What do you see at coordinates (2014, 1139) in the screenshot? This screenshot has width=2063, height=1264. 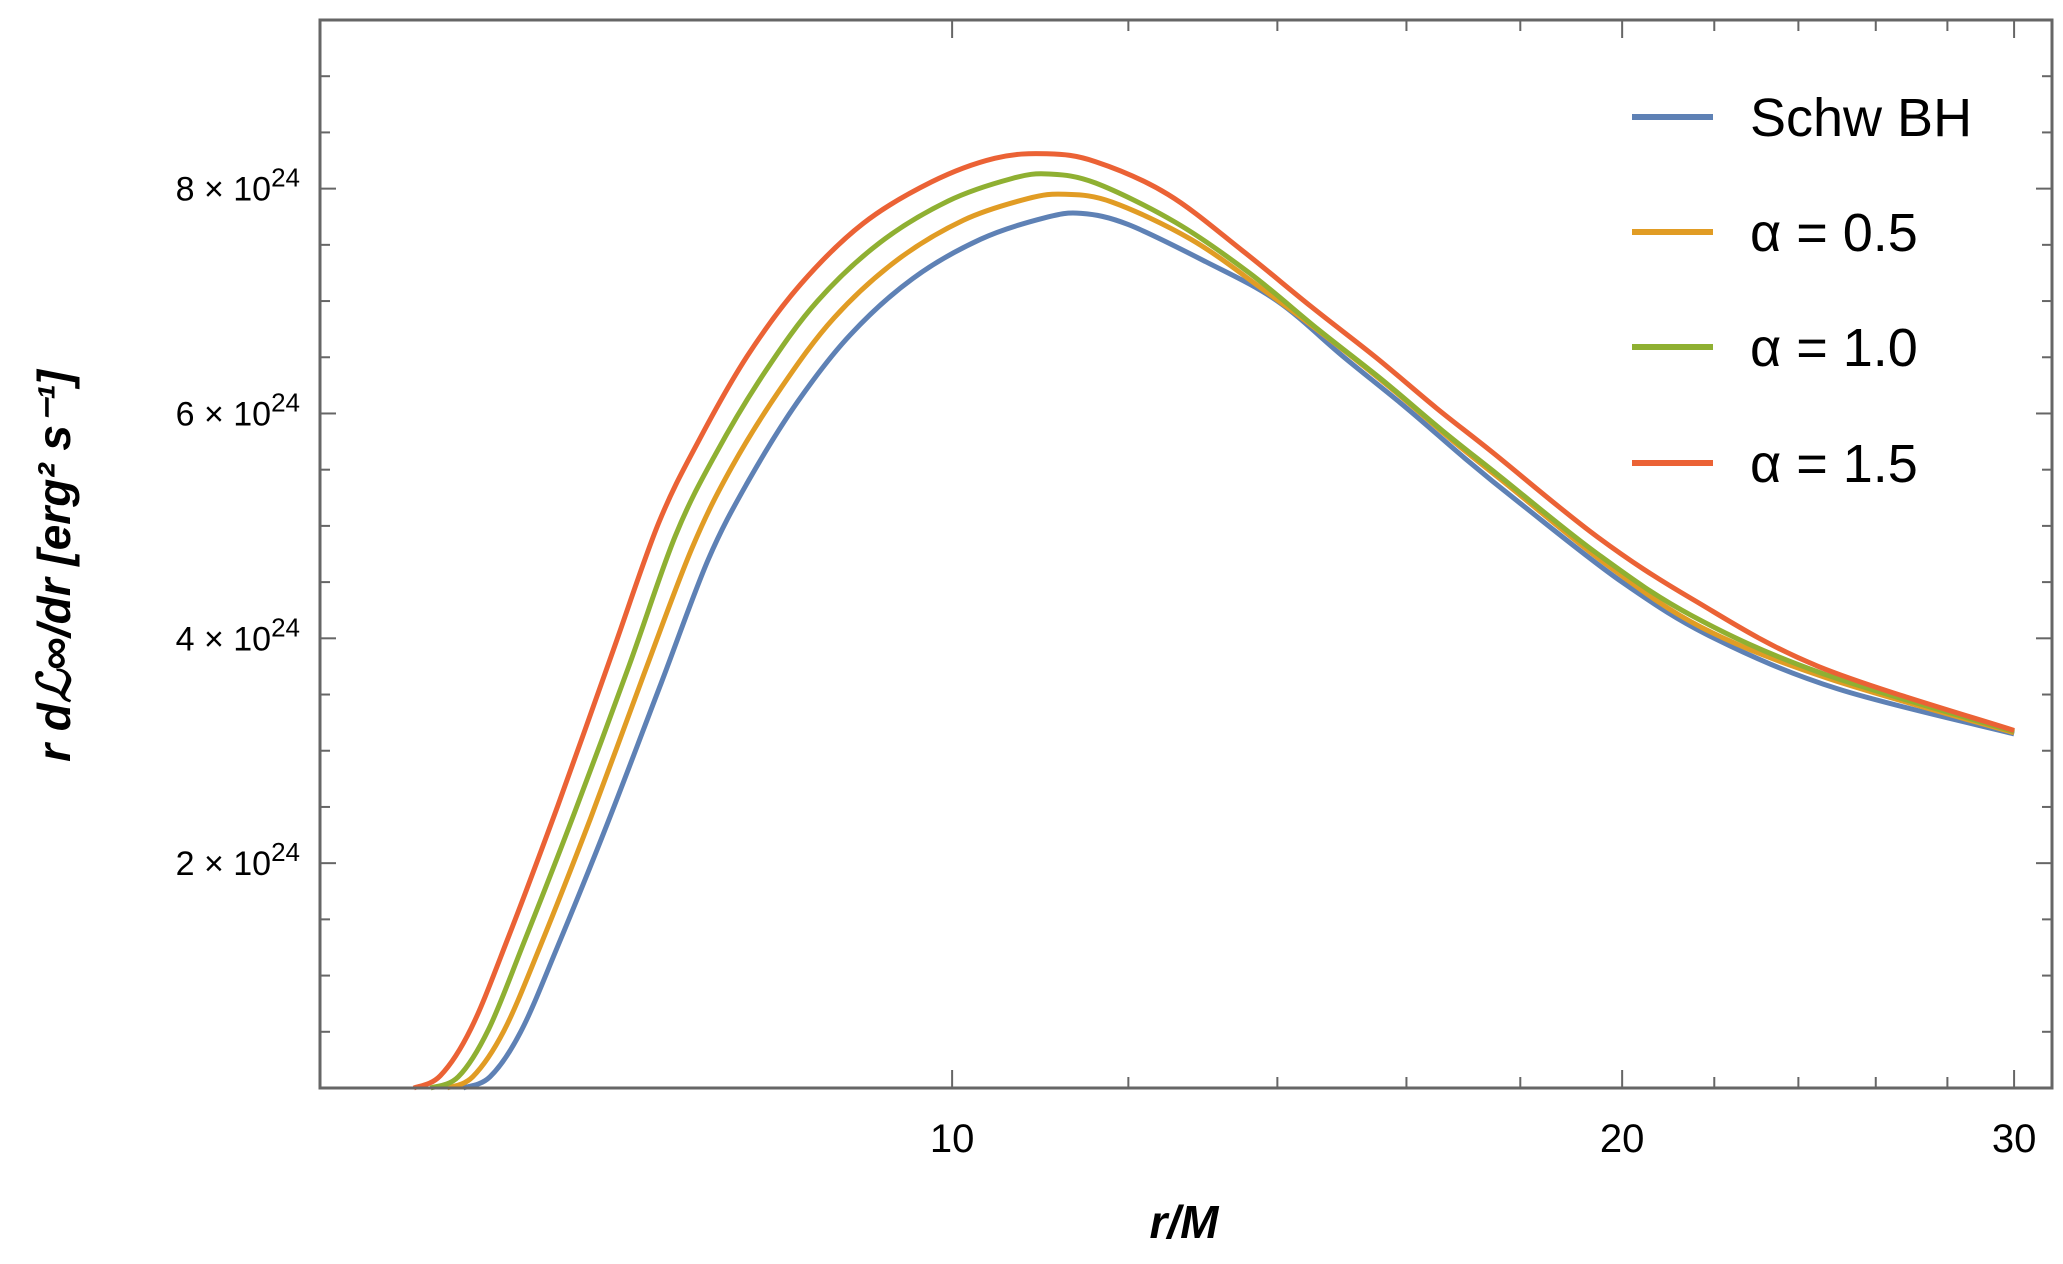 I see `x-tick-label: 30` at bounding box center [2014, 1139].